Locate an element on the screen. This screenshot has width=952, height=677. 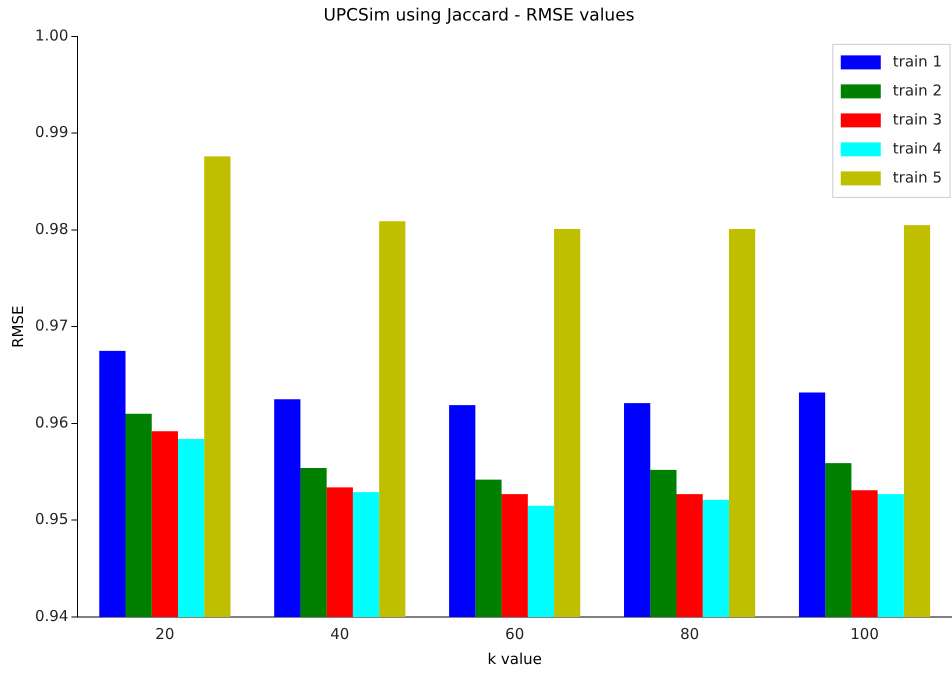
y-axis-title: RMSE is located at coordinates (17, 327).